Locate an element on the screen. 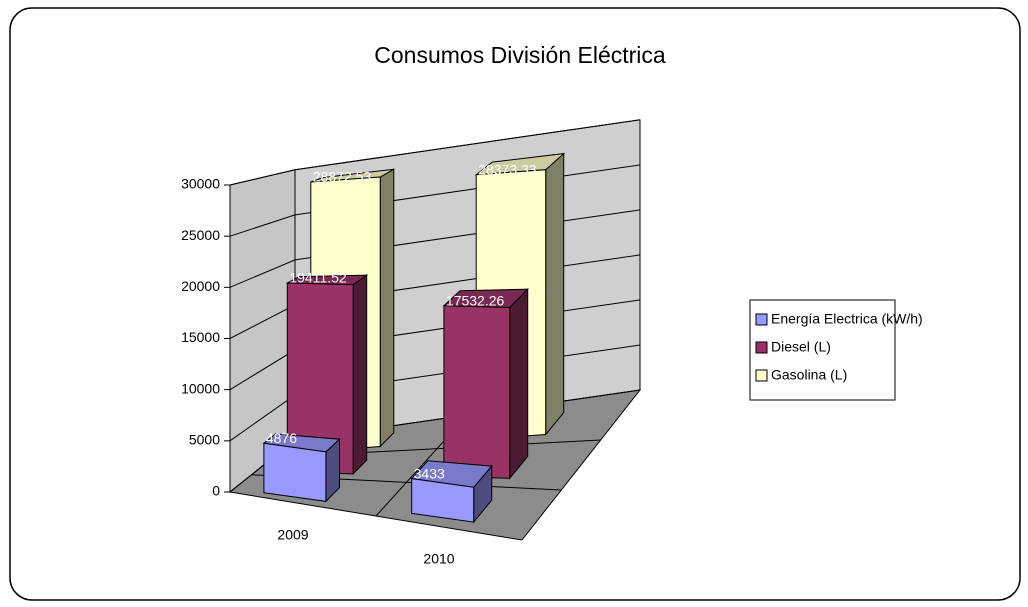 This screenshot has height=607, width=1028. y-tick-label: 20000 is located at coordinates (200, 286).